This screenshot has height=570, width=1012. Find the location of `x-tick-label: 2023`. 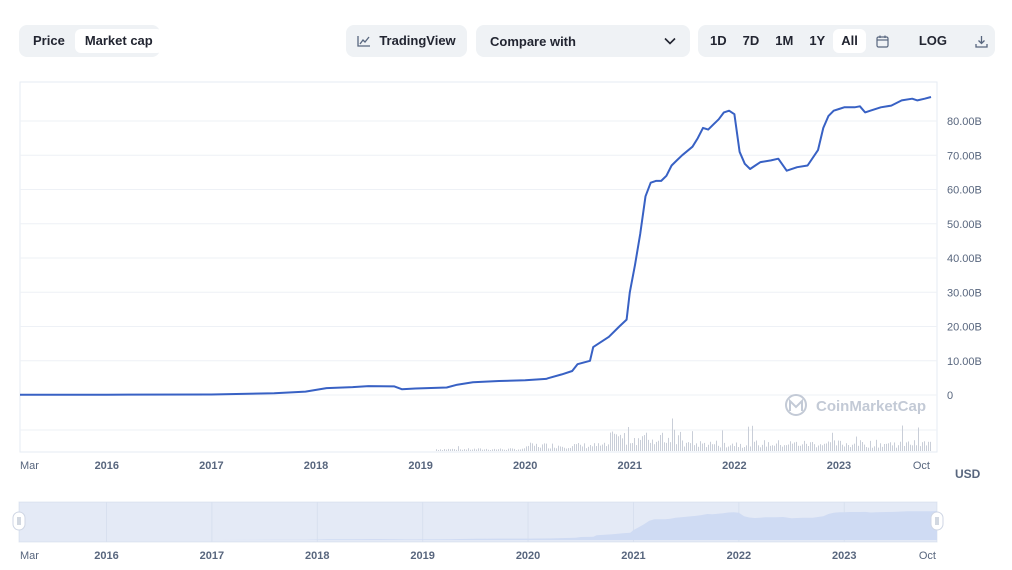

x-tick-label: 2023 is located at coordinates (839, 466).